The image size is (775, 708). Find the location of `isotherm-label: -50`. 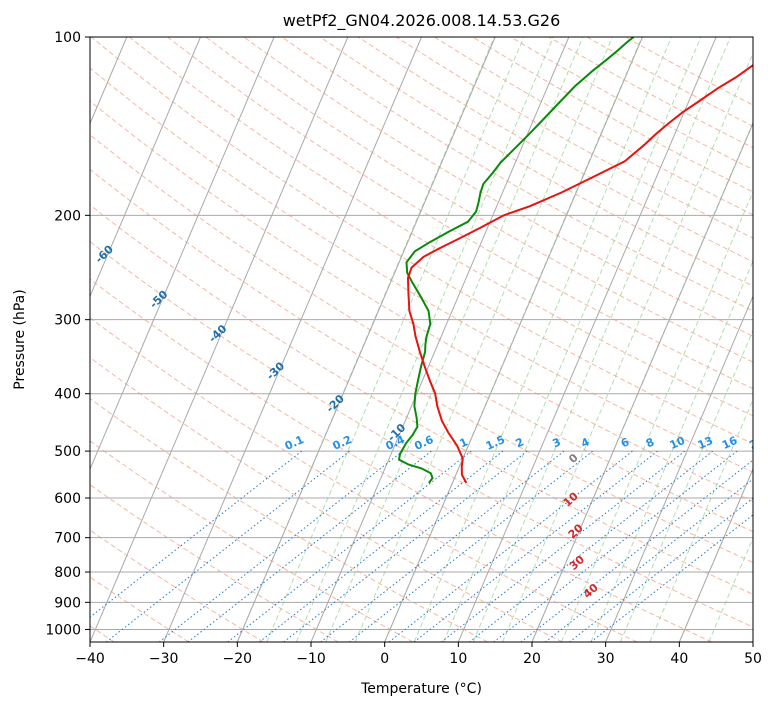

isotherm-label: -50 is located at coordinates (159, 299).